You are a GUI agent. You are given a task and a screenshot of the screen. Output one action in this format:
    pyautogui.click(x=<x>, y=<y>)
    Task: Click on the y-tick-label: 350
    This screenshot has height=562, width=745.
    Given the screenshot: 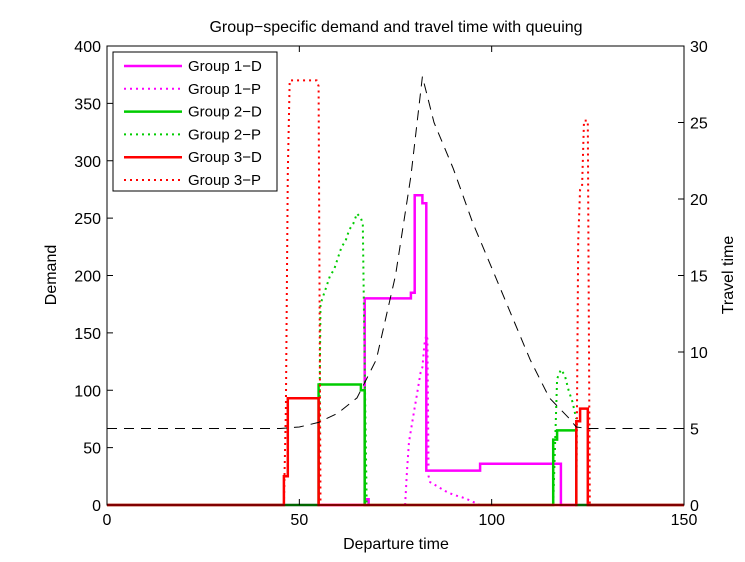 What is the action you would take?
    pyautogui.click(x=87, y=104)
    